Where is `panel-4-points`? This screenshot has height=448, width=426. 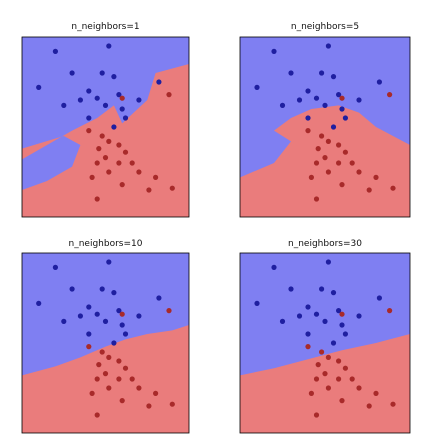
panel-4-points is located at coordinates (325, 338).